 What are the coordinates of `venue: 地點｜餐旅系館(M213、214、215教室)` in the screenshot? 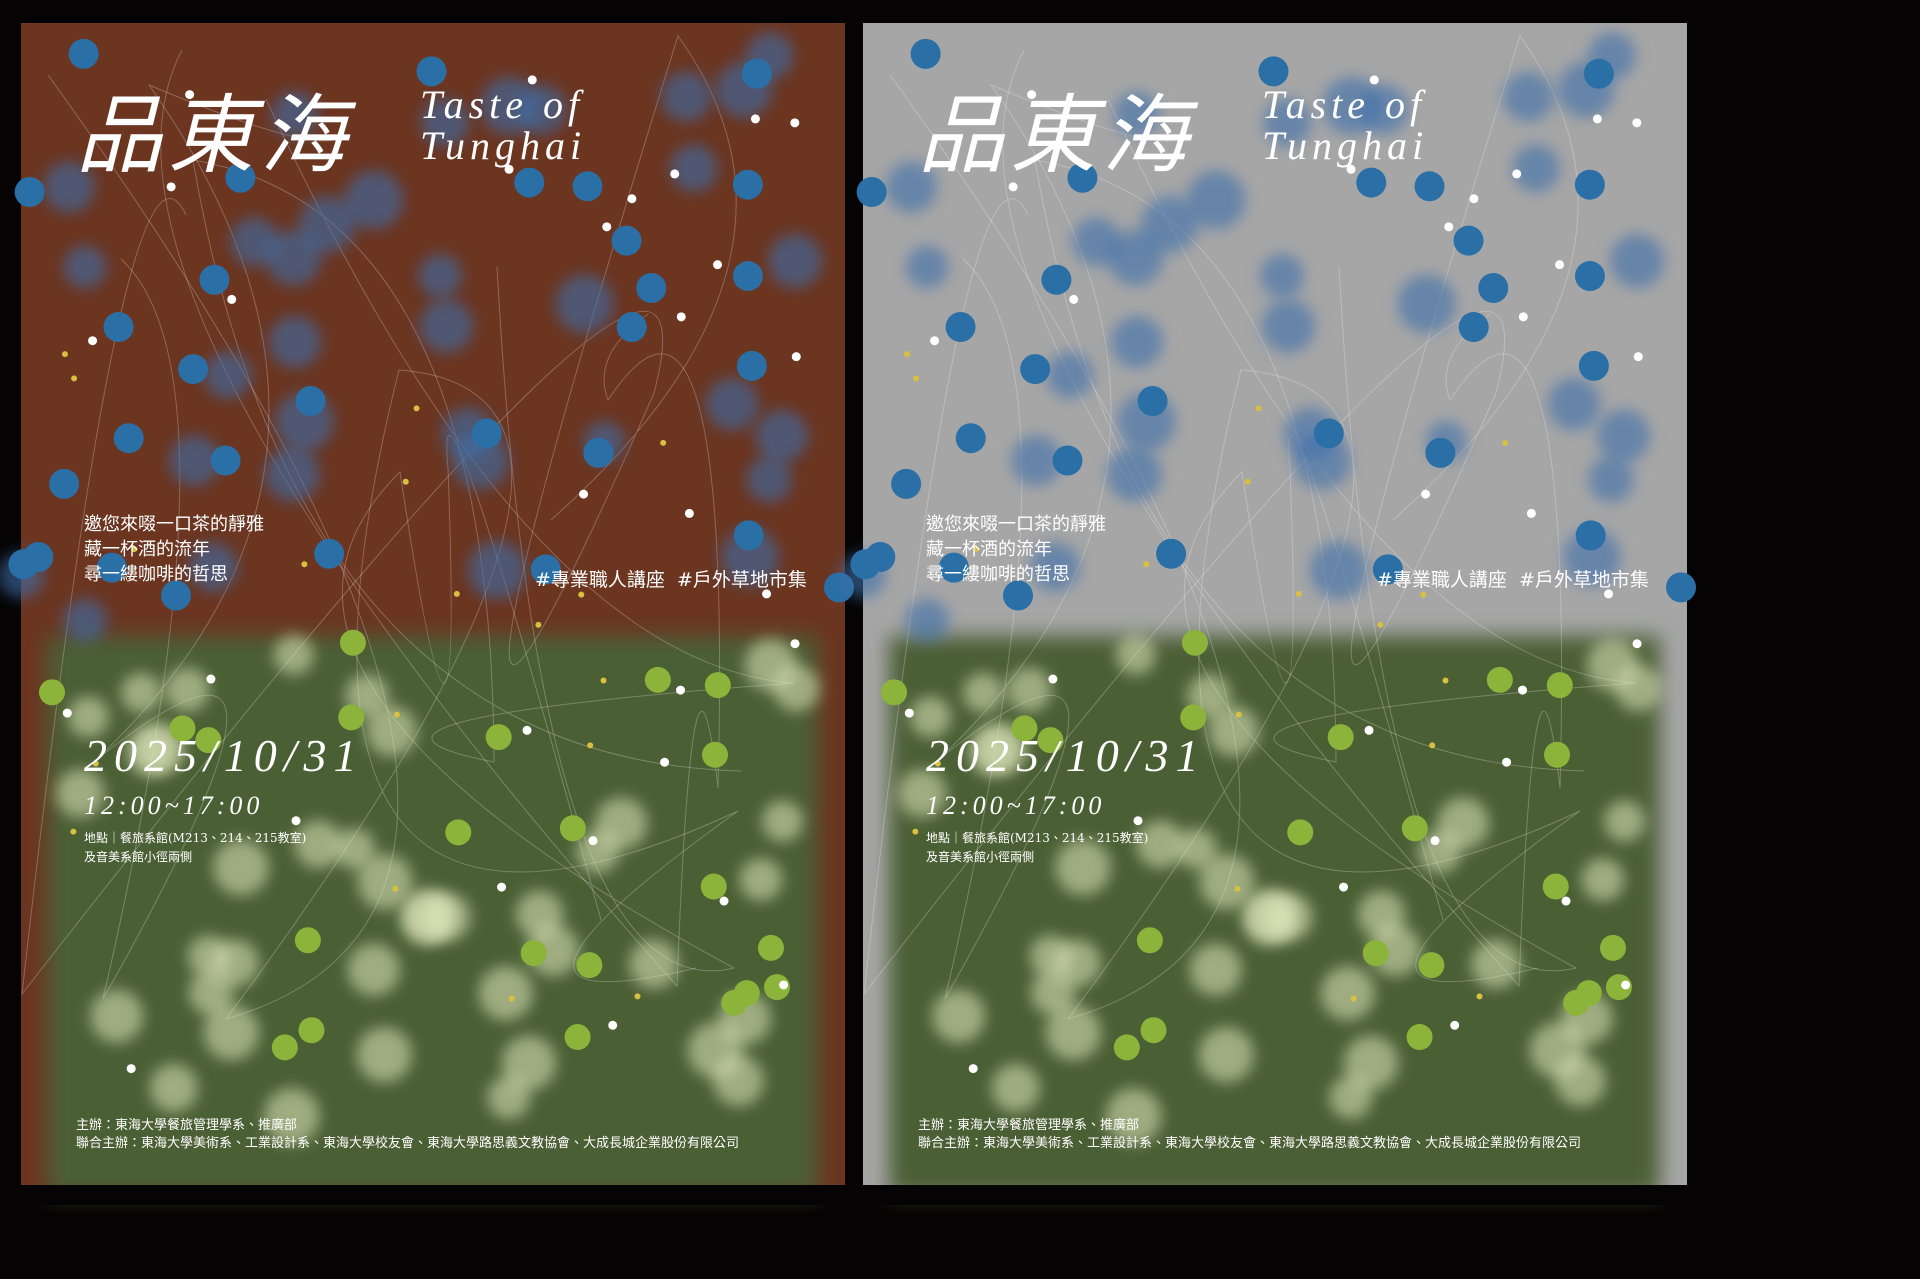 It's located at (195, 837).